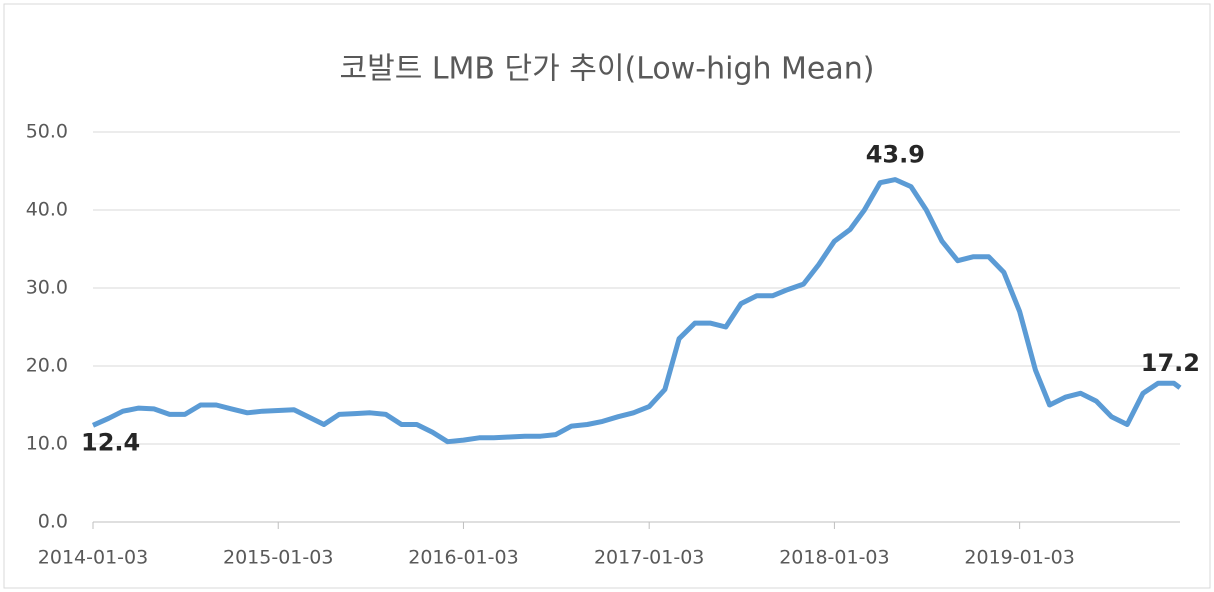  I want to click on x-tick-label: 2019-01-03, so click(1019, 558).